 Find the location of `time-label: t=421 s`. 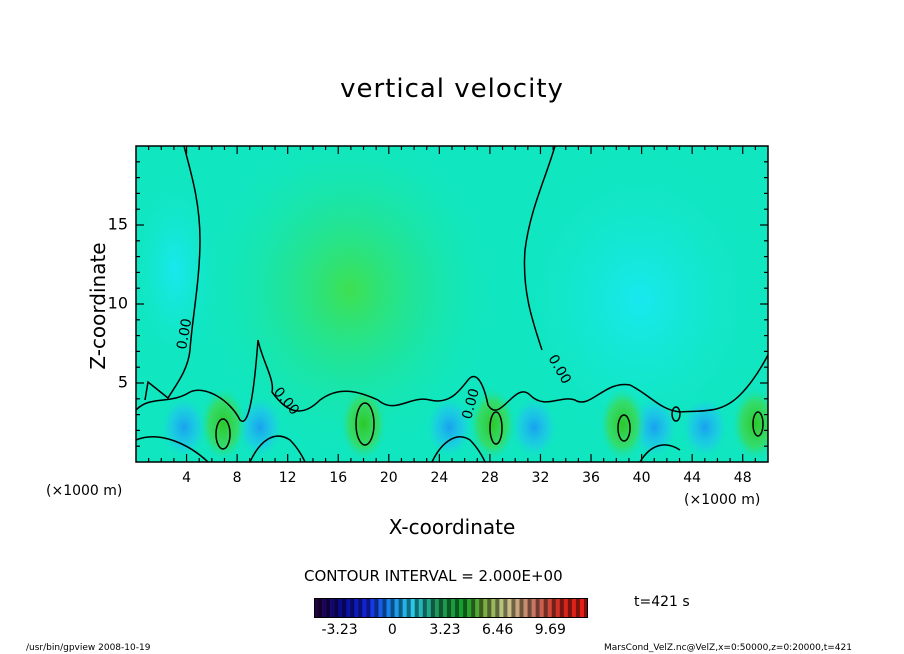

time-label: t=421 s is located at coordinates (662, 602).